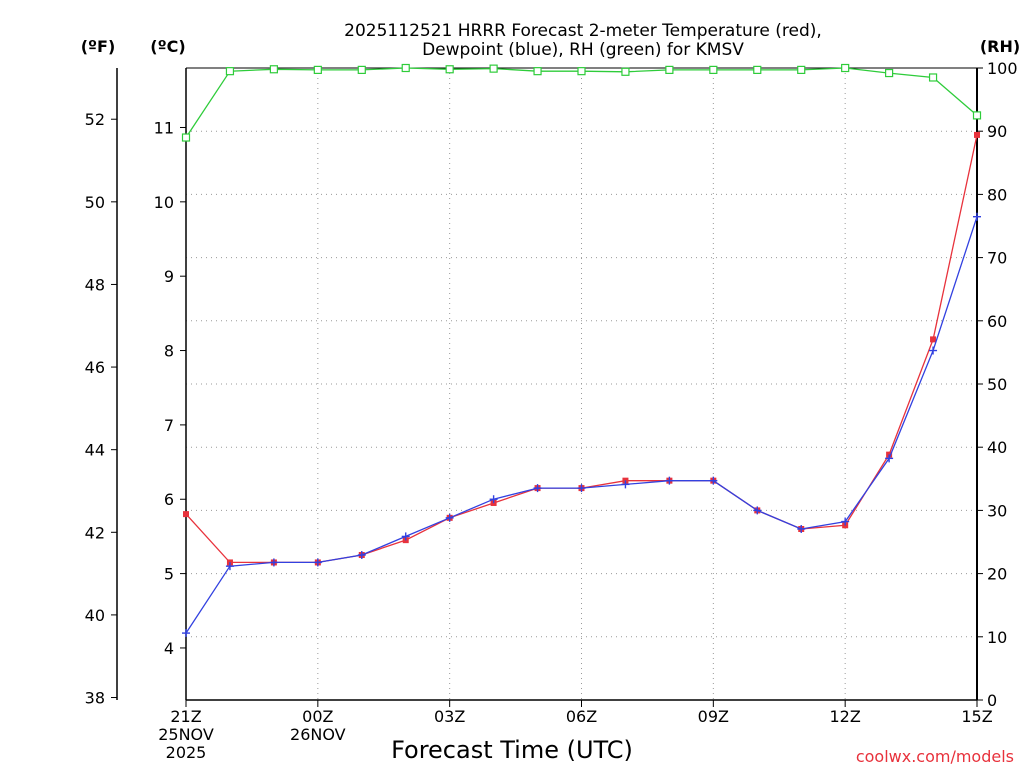  What do you see at coordinates (164, 127) in the screenshot?
I see `celsius-tick-label: 11` at bounding box center [164, 127].